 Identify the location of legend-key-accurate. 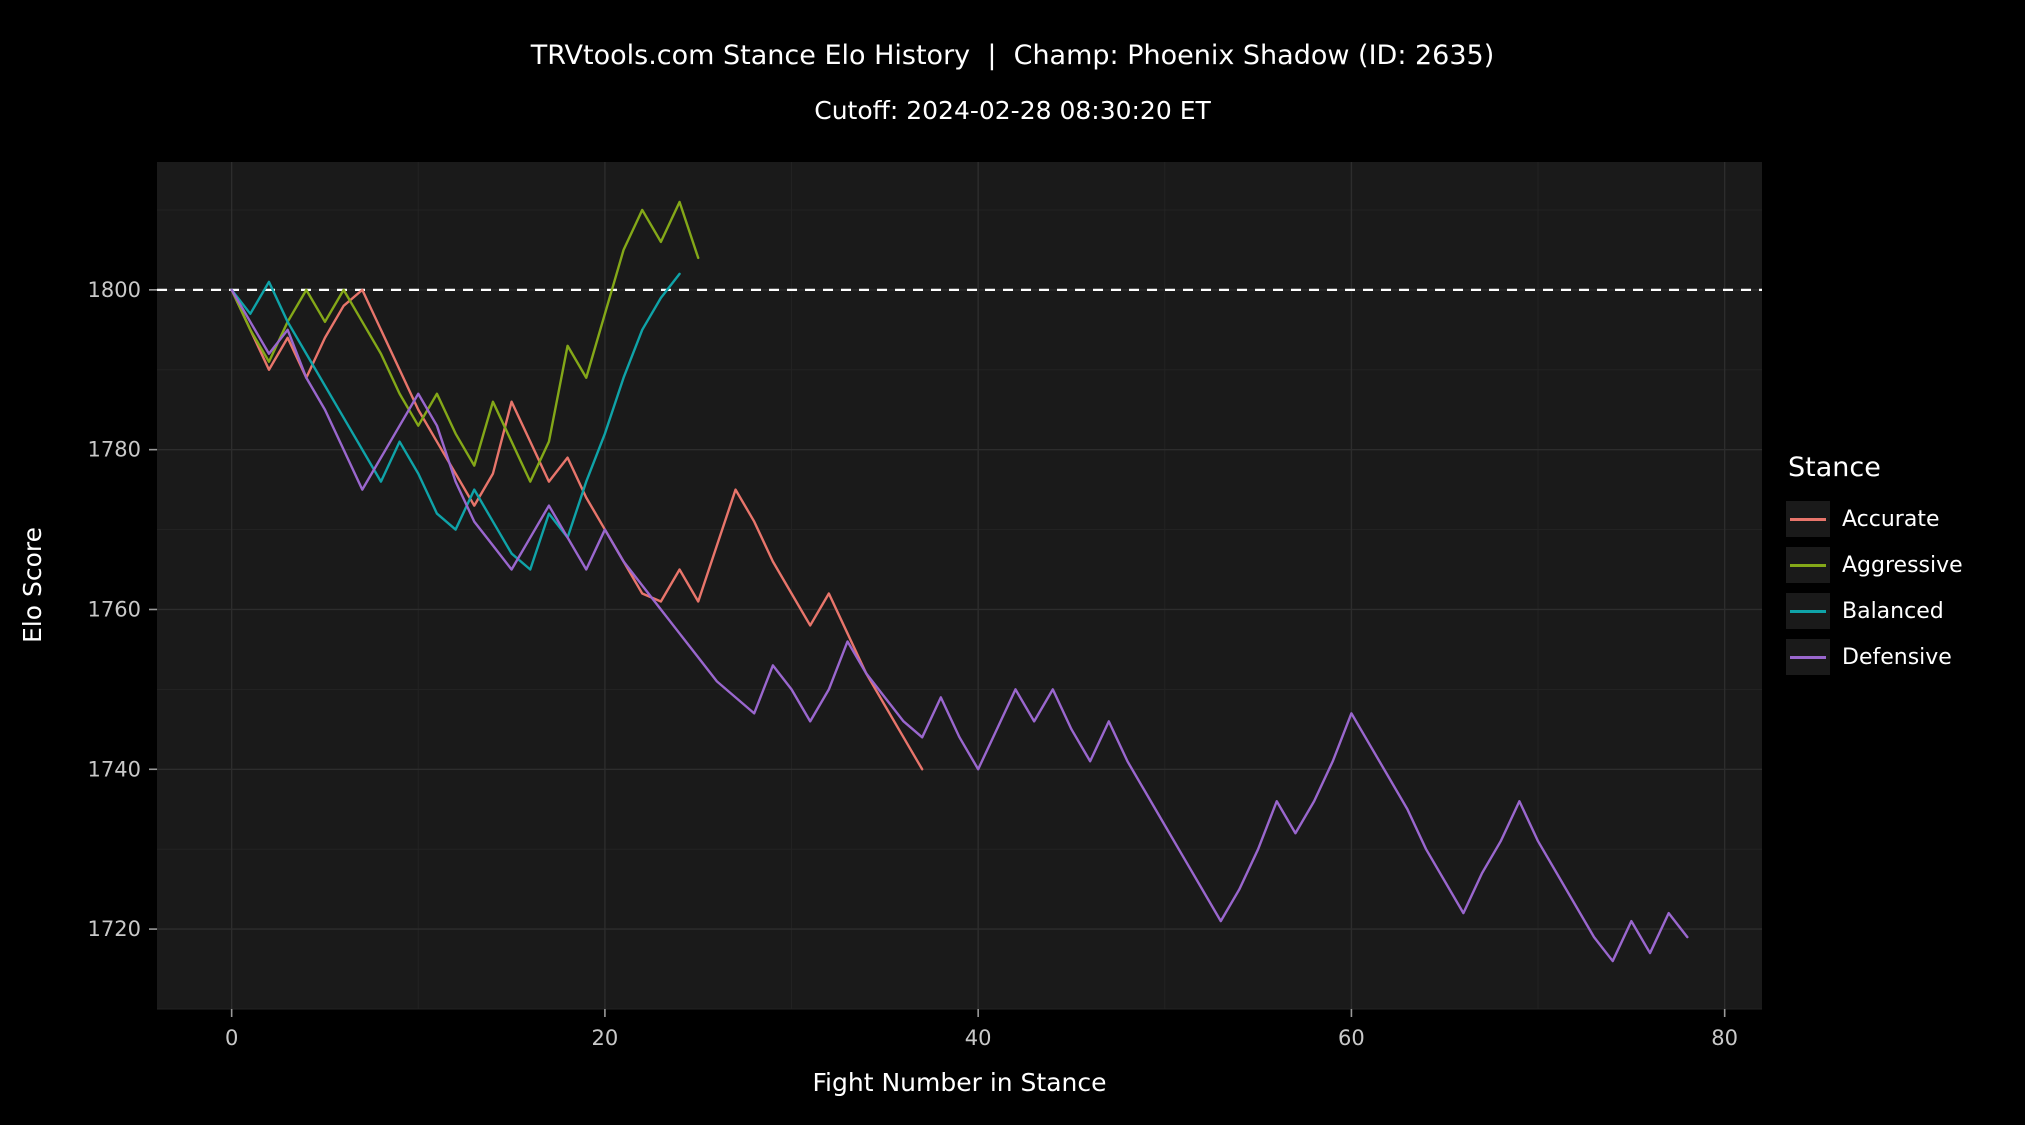
(1808, 519).